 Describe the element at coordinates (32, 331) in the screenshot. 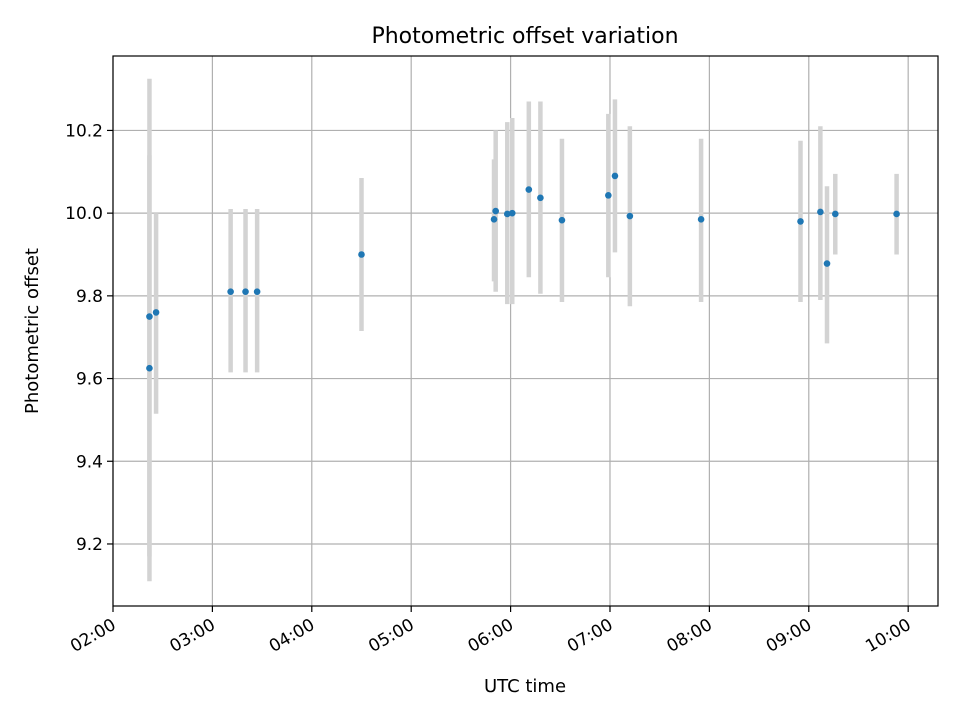

I see `y-axis-label: Photometric offset` at that location.